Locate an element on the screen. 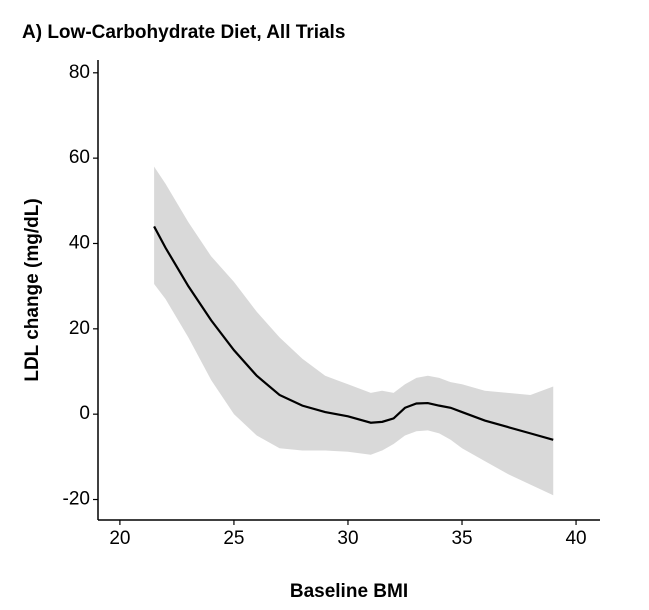 Image resolution: width=649 pixels, height=610 pixels. y-tick-label: 80 is located at coordinates (79, 72).